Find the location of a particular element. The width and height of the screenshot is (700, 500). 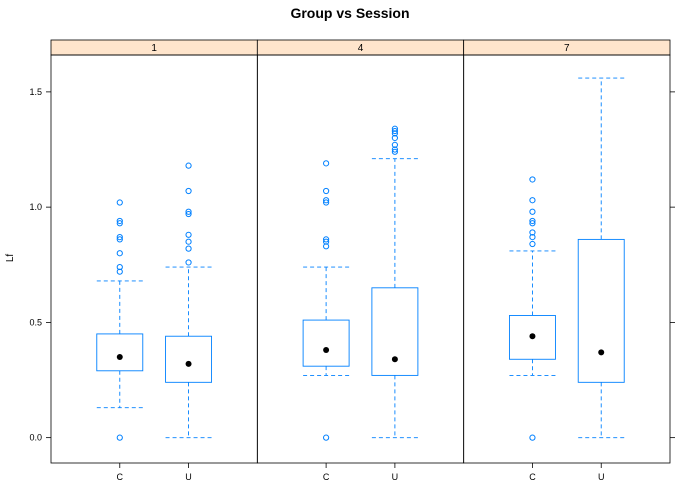

y-tick-label: 0.0 is located at coordinates (35, 438).